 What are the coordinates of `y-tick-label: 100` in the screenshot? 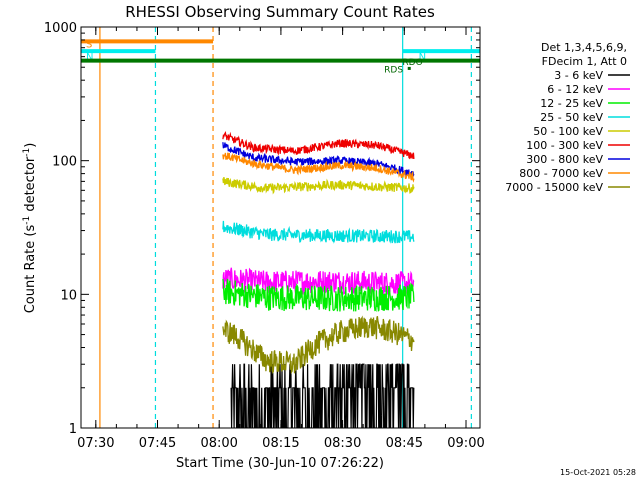 It's located at (64, 162).